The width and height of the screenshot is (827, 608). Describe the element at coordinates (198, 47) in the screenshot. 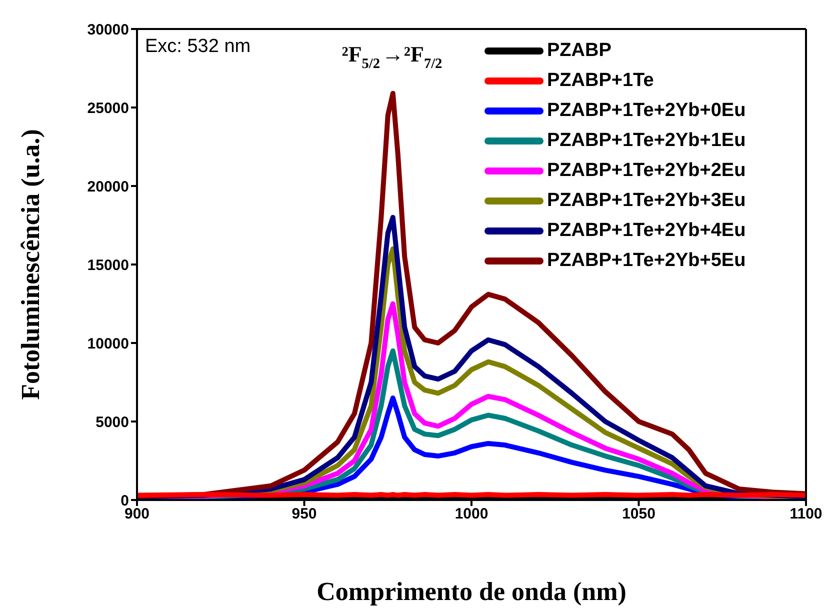

I see `annotation: Exc: 532 nm` at that location.